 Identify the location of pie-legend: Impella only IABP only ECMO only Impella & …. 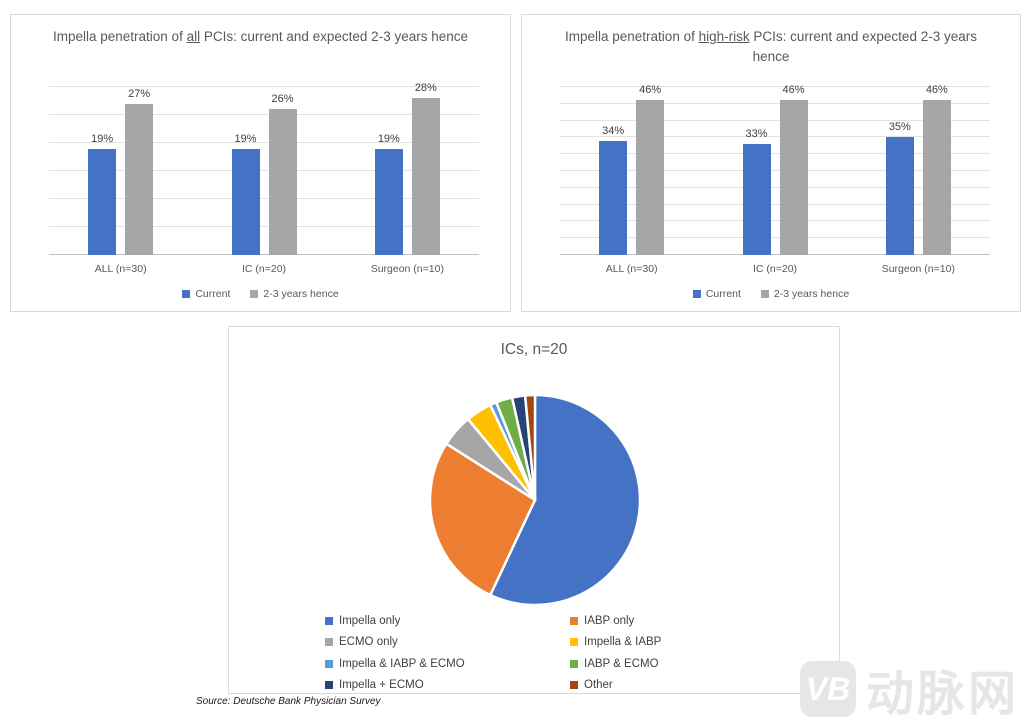
(570, 653).